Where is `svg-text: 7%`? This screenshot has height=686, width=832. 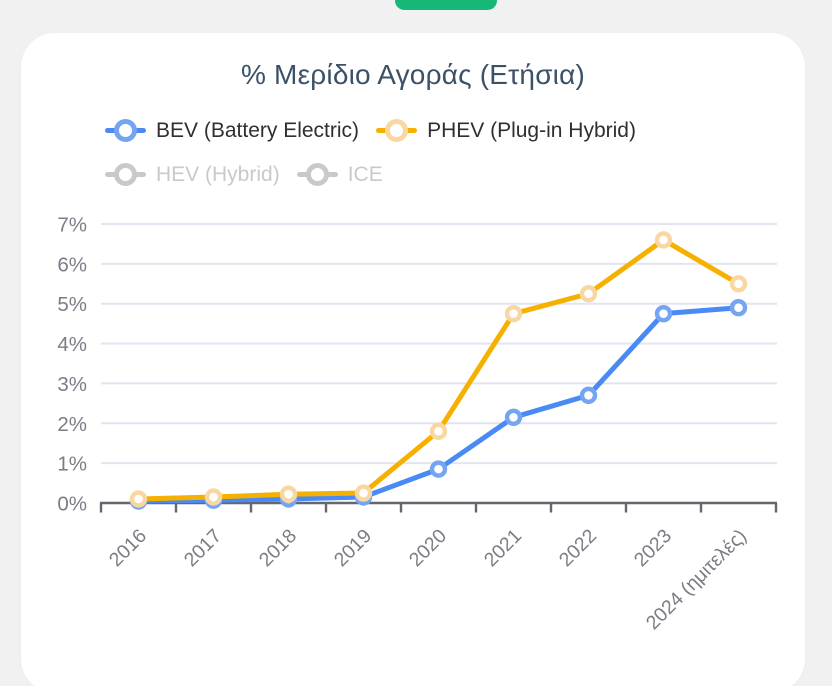
svg-text: 7% is located at coordinates (72, 225).